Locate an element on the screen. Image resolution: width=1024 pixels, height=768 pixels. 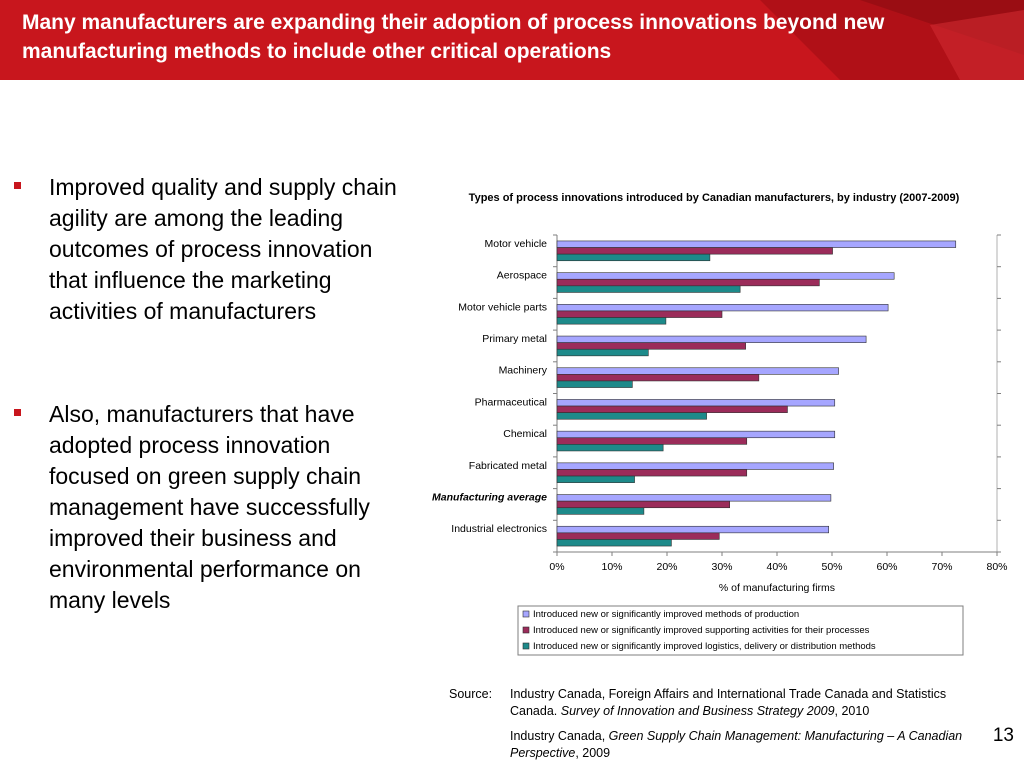
category-label: Aerospace is located at coordinates (522, 276).